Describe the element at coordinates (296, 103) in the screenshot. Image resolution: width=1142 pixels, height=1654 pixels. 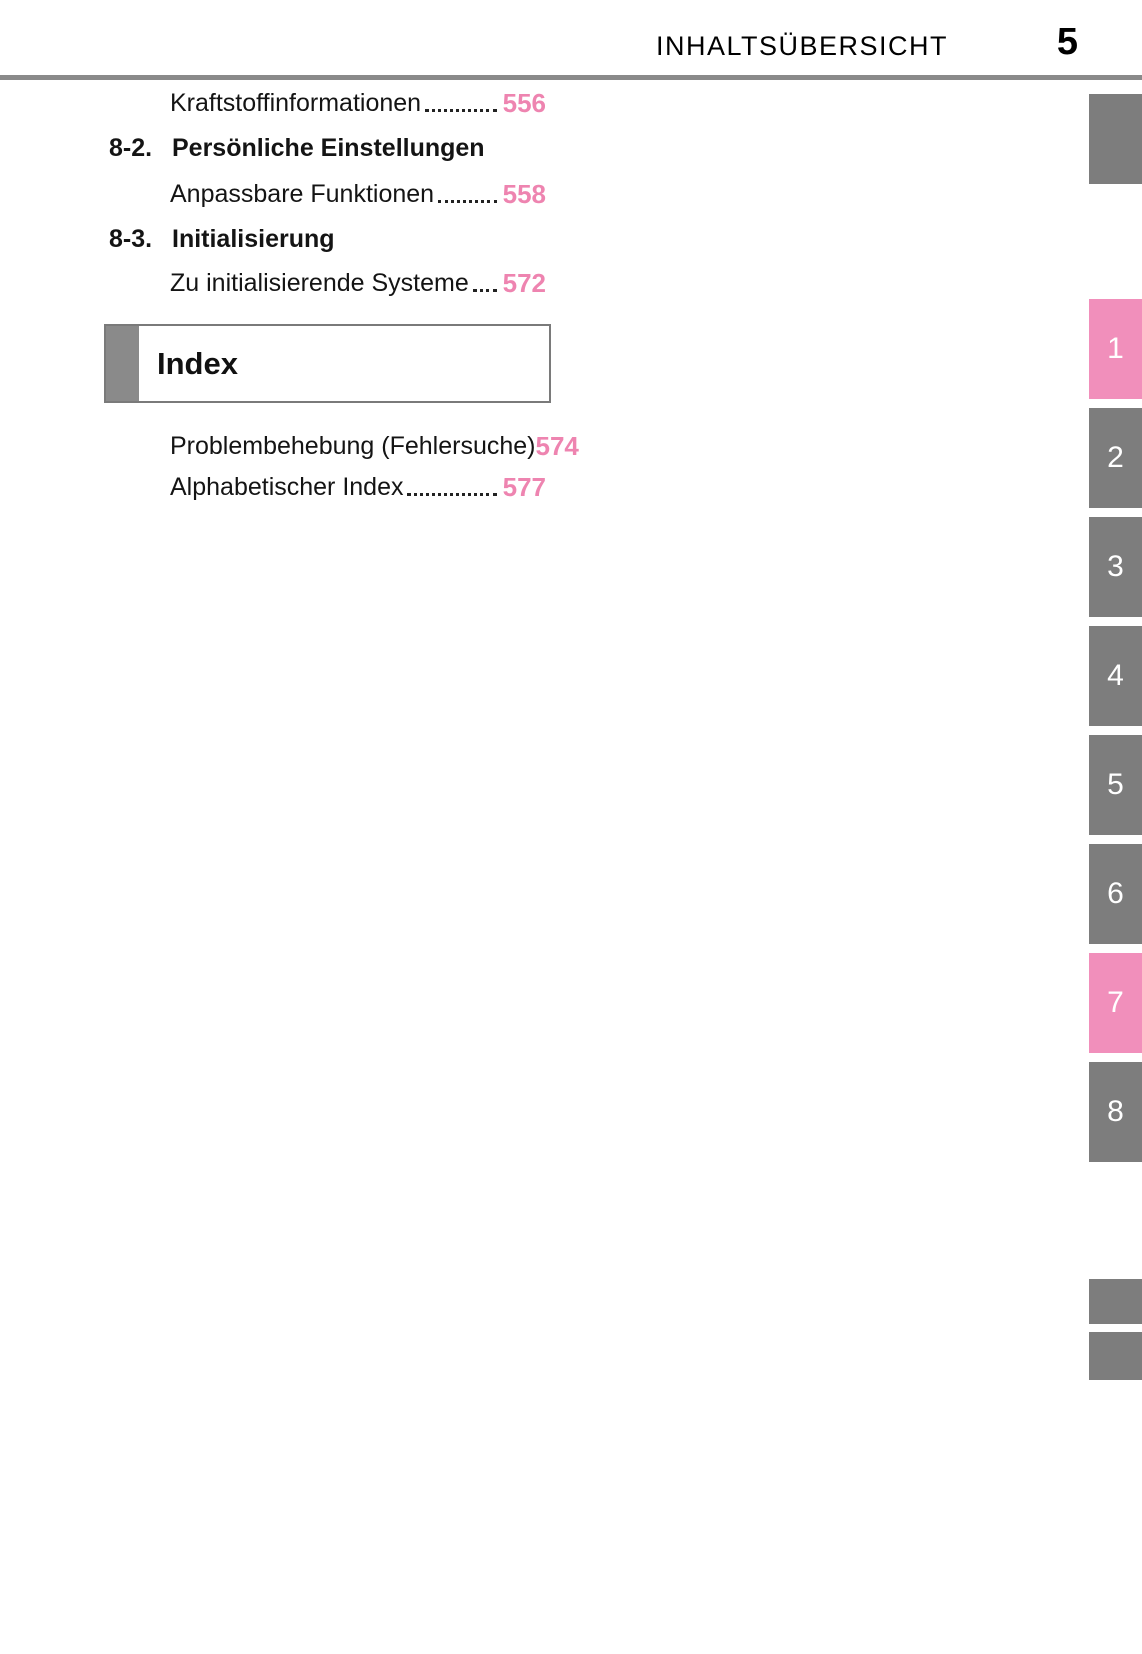
I see `toc-entry-label: Kraftstoffinformationen` at that location.